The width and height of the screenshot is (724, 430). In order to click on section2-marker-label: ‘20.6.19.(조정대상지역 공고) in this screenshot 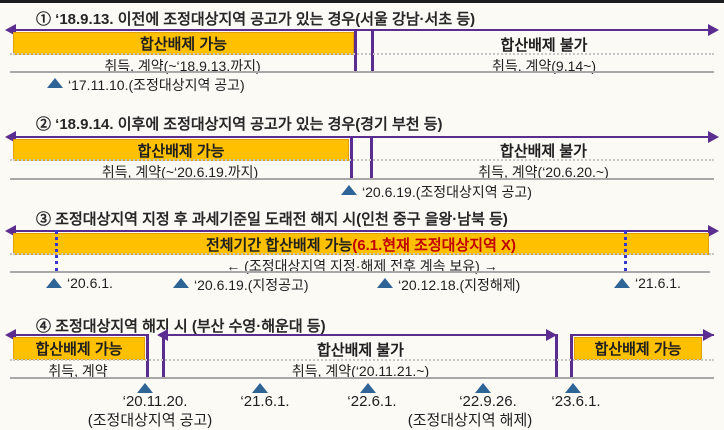, I will do `click(447, 192)`.